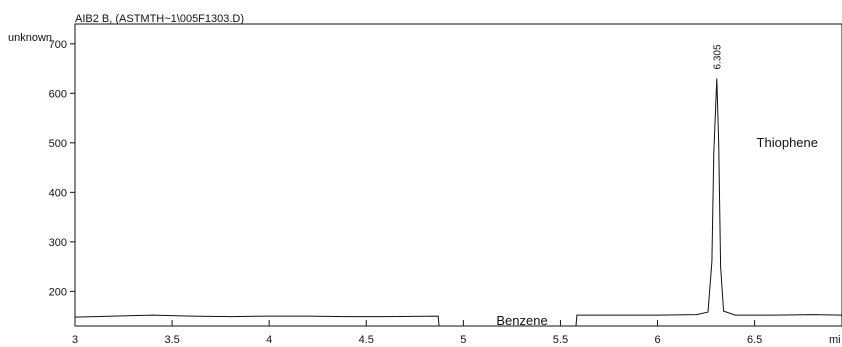 This screenshot has height=347, width=842. What do you see at coordinates (787, 142) in the screenshot?
I see `annotation-thiophene: Thiophene` at bounding box center [787, 142].